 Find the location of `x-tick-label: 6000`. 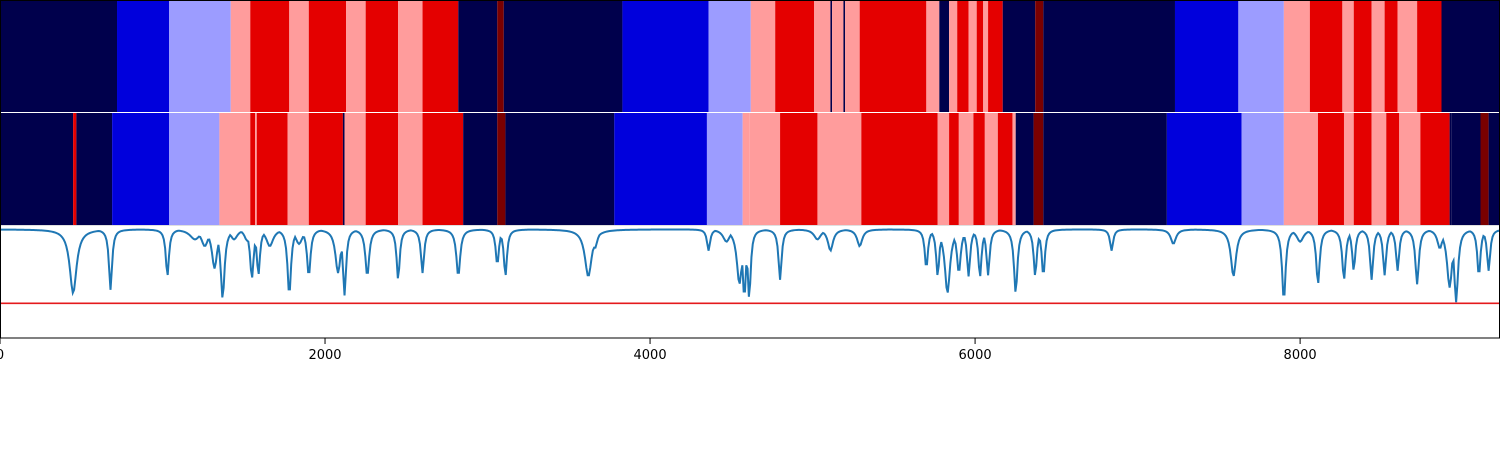

x-tick-label: 6000 is located at coordinates (975, 355).